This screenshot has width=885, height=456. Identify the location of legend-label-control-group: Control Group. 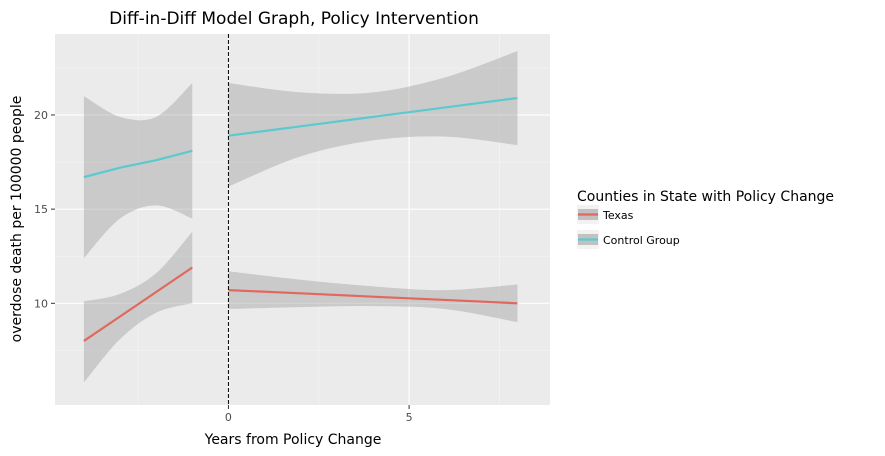
(641, 240).